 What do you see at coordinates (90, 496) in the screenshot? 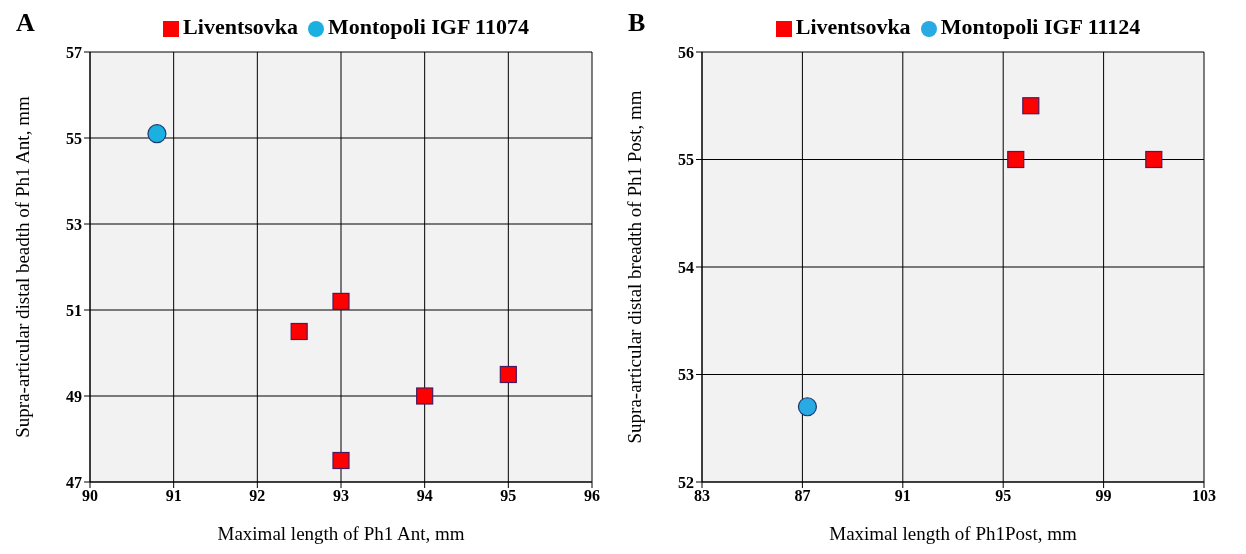
I see `x-tick-label: 90` at bounding box center [90, 496].